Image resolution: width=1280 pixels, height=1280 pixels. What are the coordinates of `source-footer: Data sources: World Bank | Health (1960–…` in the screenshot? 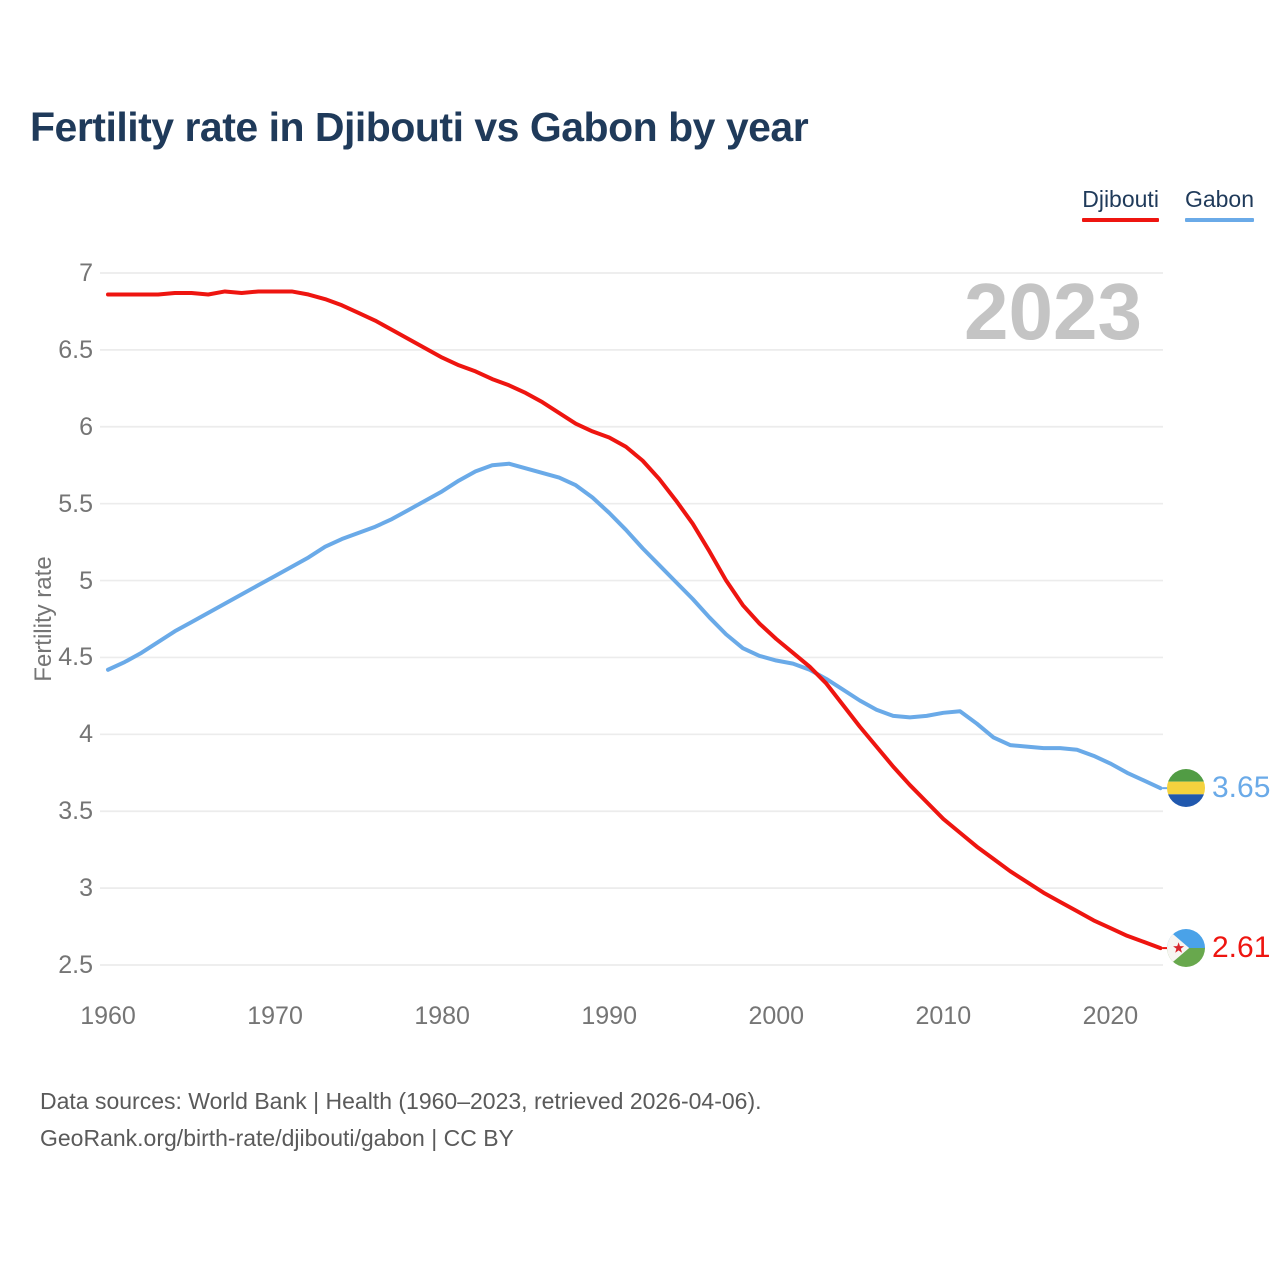 It's located at (401, 1120).